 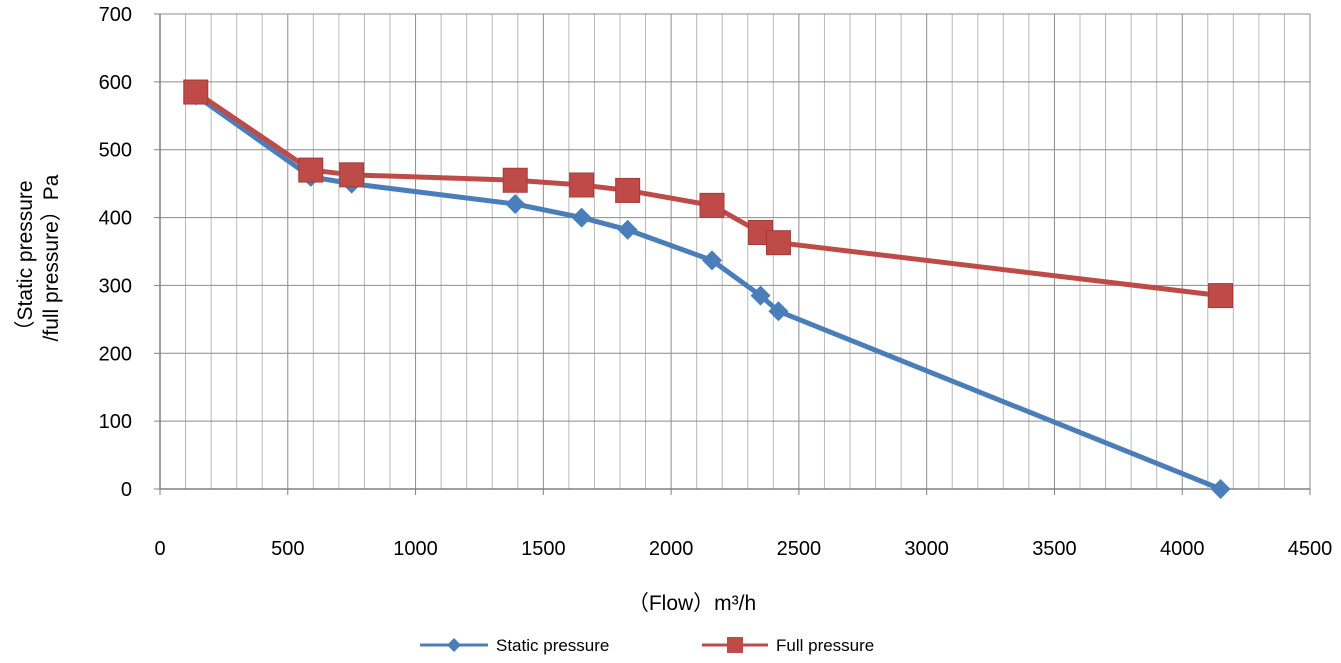 What do you see at coordinates (543, 549) in the screenshot?
I see `x-tick-label: 1500` at bounding box center [543, 549].